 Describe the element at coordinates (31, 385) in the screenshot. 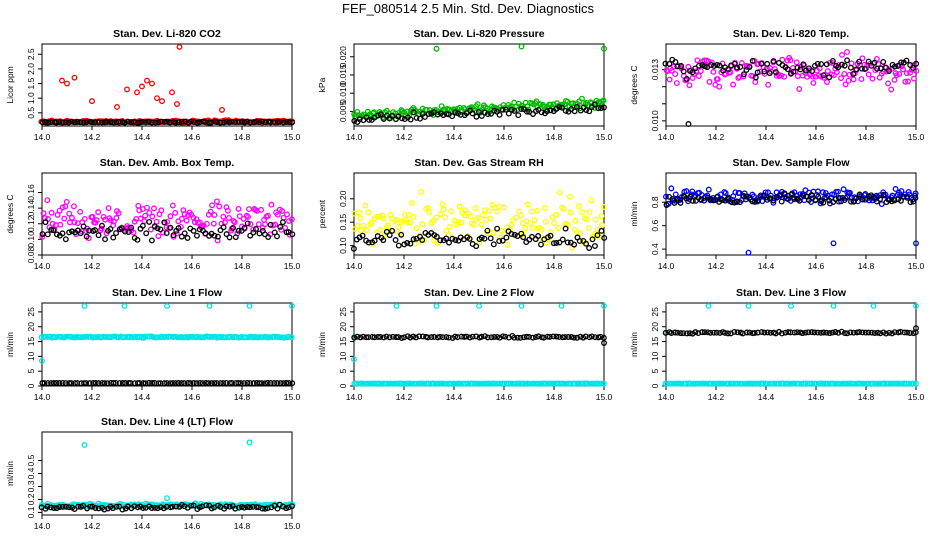

I see `y-tick-label: 0` at that location.